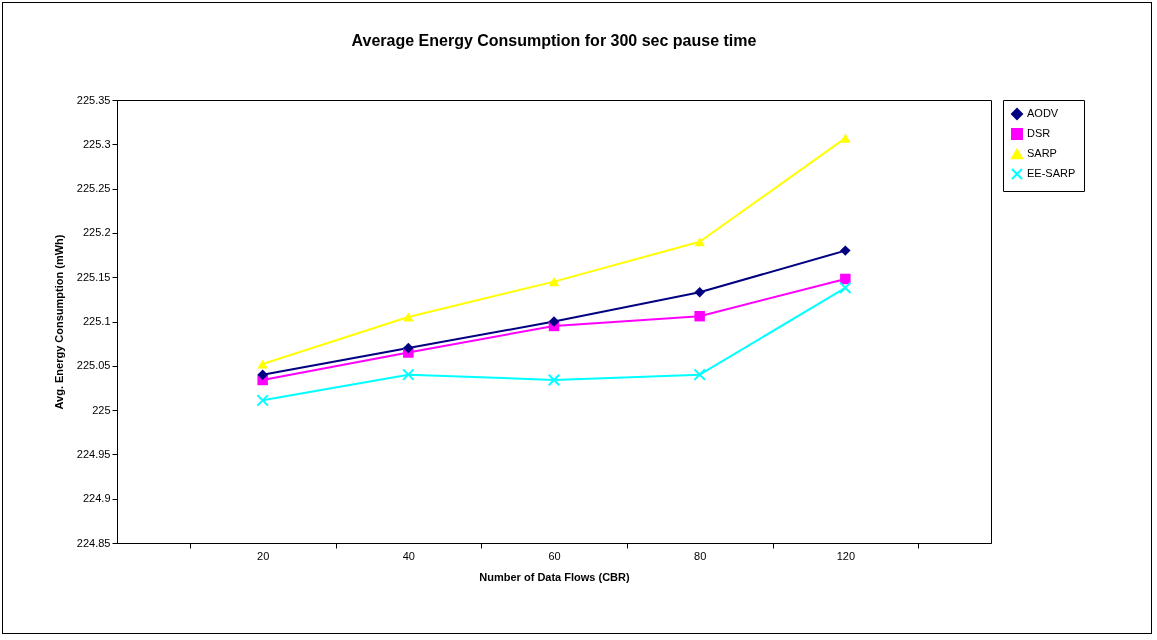  I want to click on x-tick-label: 80, so click(700, 555).